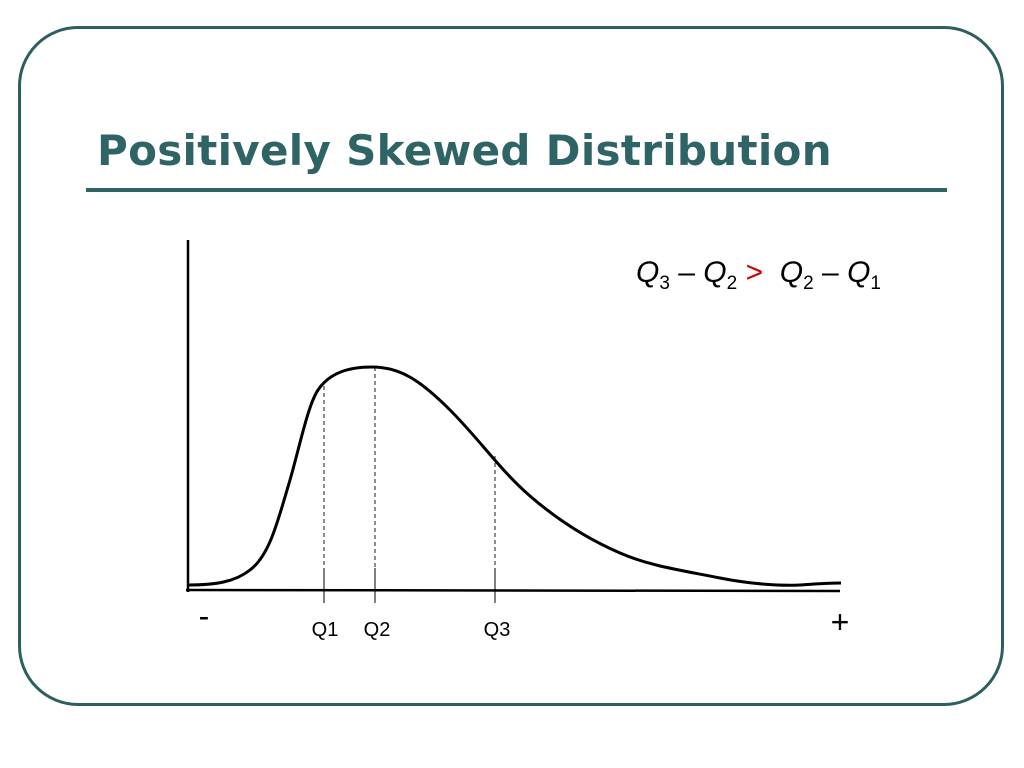 This screenshot has height=768, width=1024. What do you see at coordinates (204, 616) in the screenshot?
I see `negative-end-label: -` at bounding box center [204, 616].